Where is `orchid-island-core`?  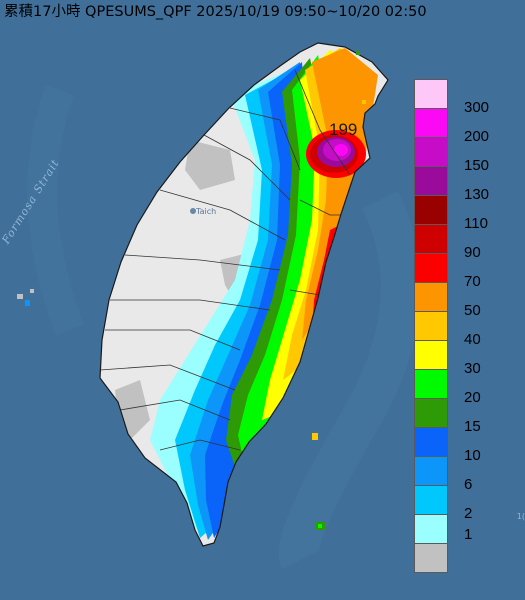 orchid-island-core is located at coordinates (320, 526).